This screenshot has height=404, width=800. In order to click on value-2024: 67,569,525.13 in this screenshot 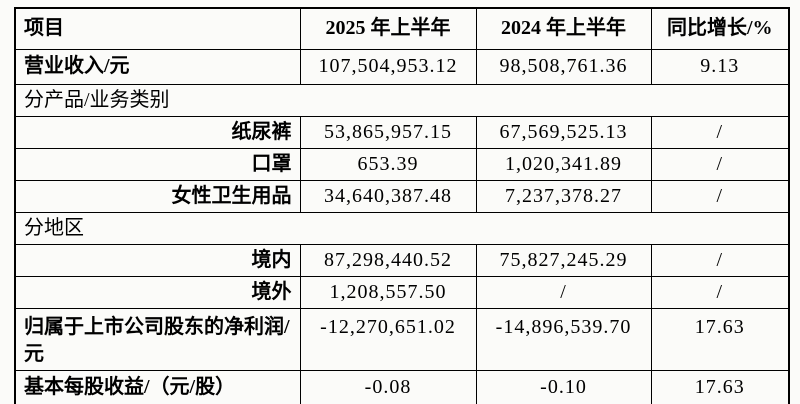, I will do `click(563, 132)`.